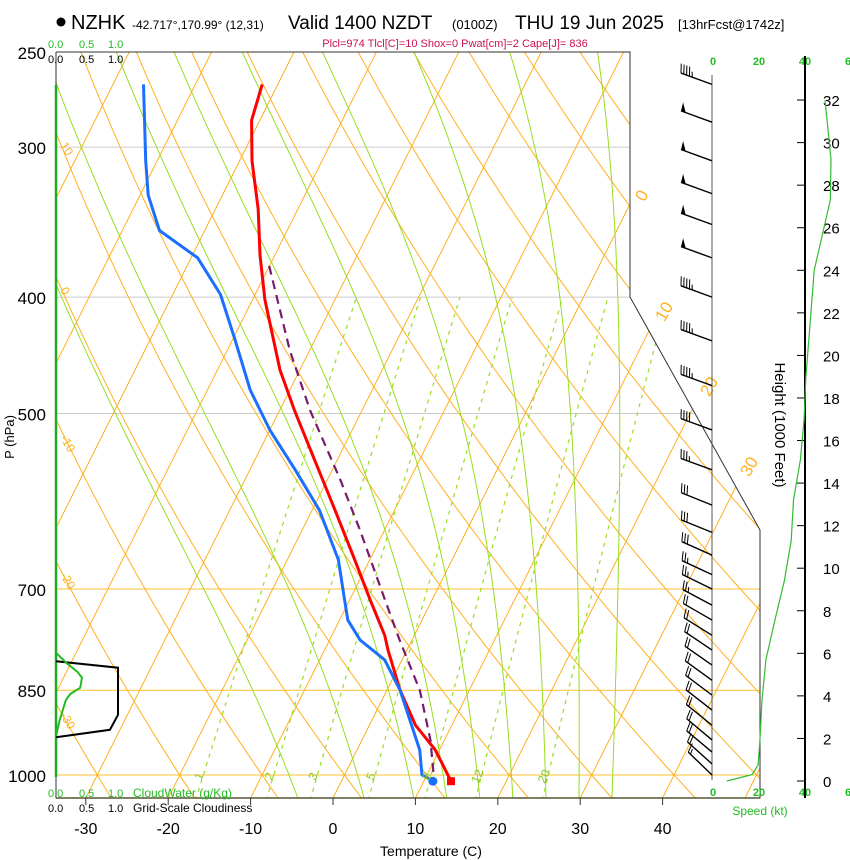 The width and height of the screenshot is (850, 860). I want to click on wind-speed-profile-line, so click(779, 440).